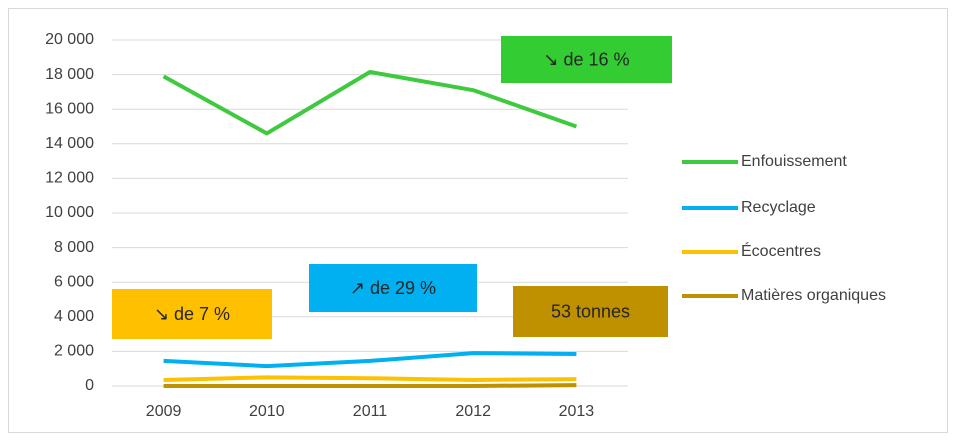 Image resolution: width=957 pixels, height=441 pixels. Describe the element at coordinates (778, 207) in the screenshot. I see `legend-label: Recyclage` at that location.